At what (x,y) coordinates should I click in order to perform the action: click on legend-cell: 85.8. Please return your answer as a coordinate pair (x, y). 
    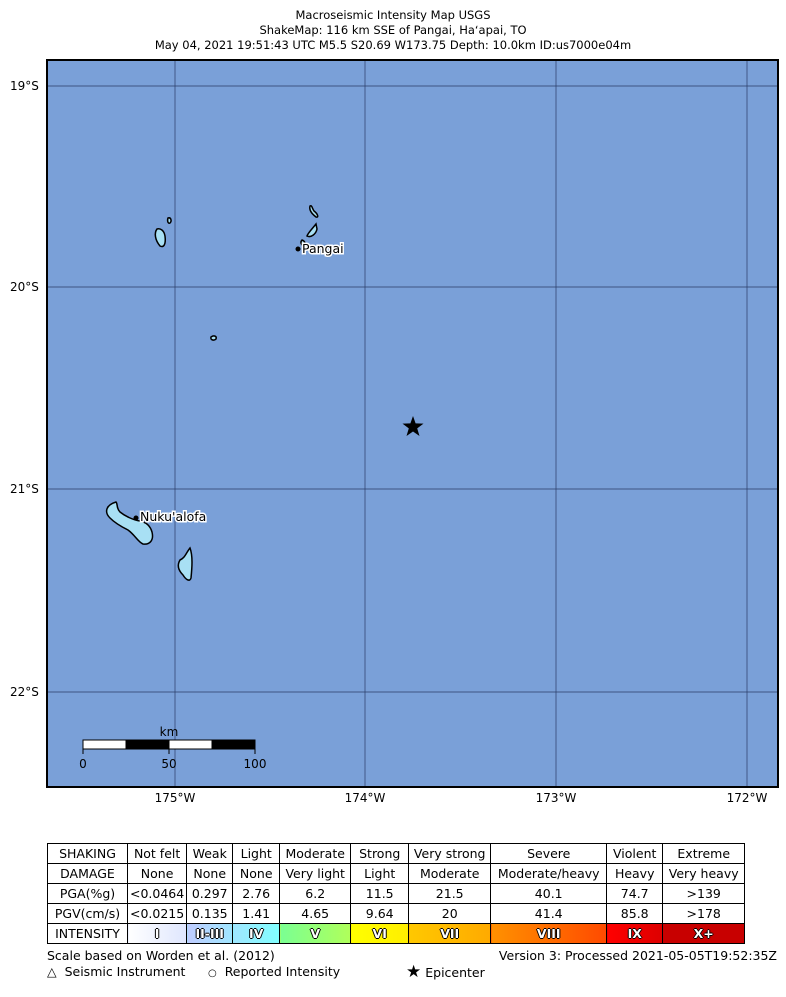
    Looking at the image, I should click on (635, 913).